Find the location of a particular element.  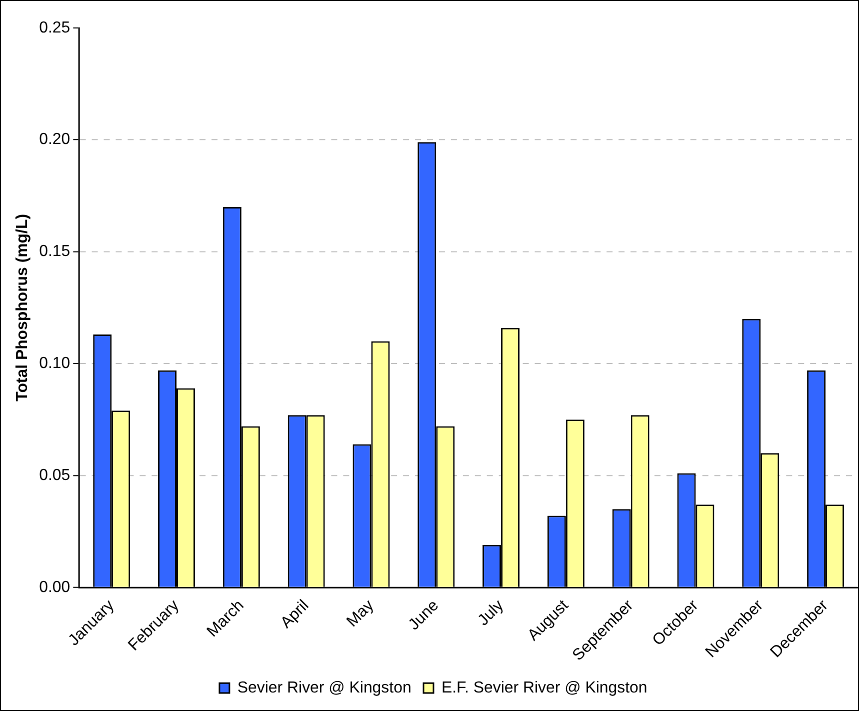

y-tick-label: 0.20 is located at coordinates (54, 139).